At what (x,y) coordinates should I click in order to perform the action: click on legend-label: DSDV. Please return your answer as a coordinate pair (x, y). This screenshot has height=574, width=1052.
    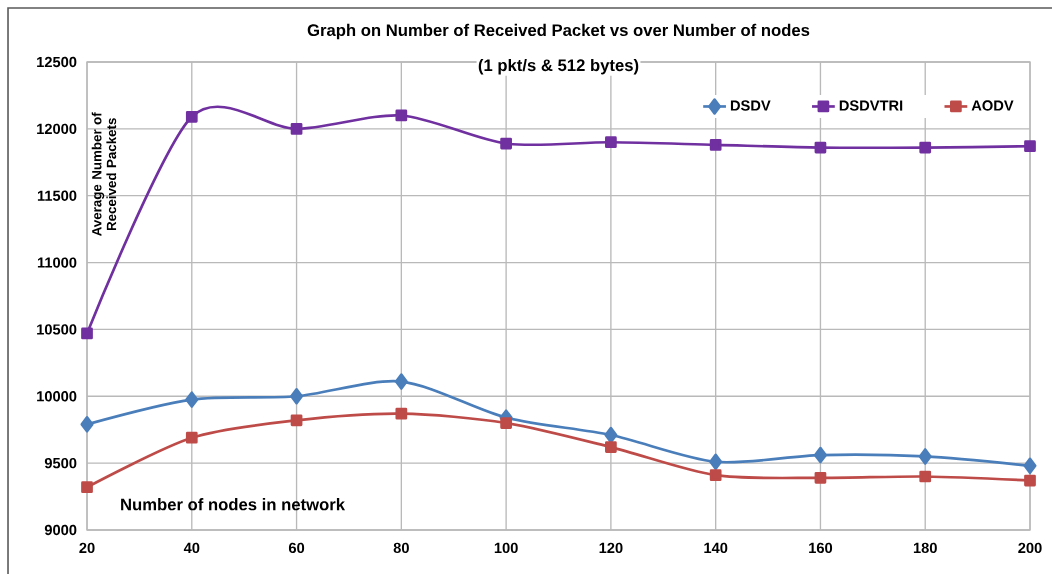
    Looking at the image, I should click on (750, 105).